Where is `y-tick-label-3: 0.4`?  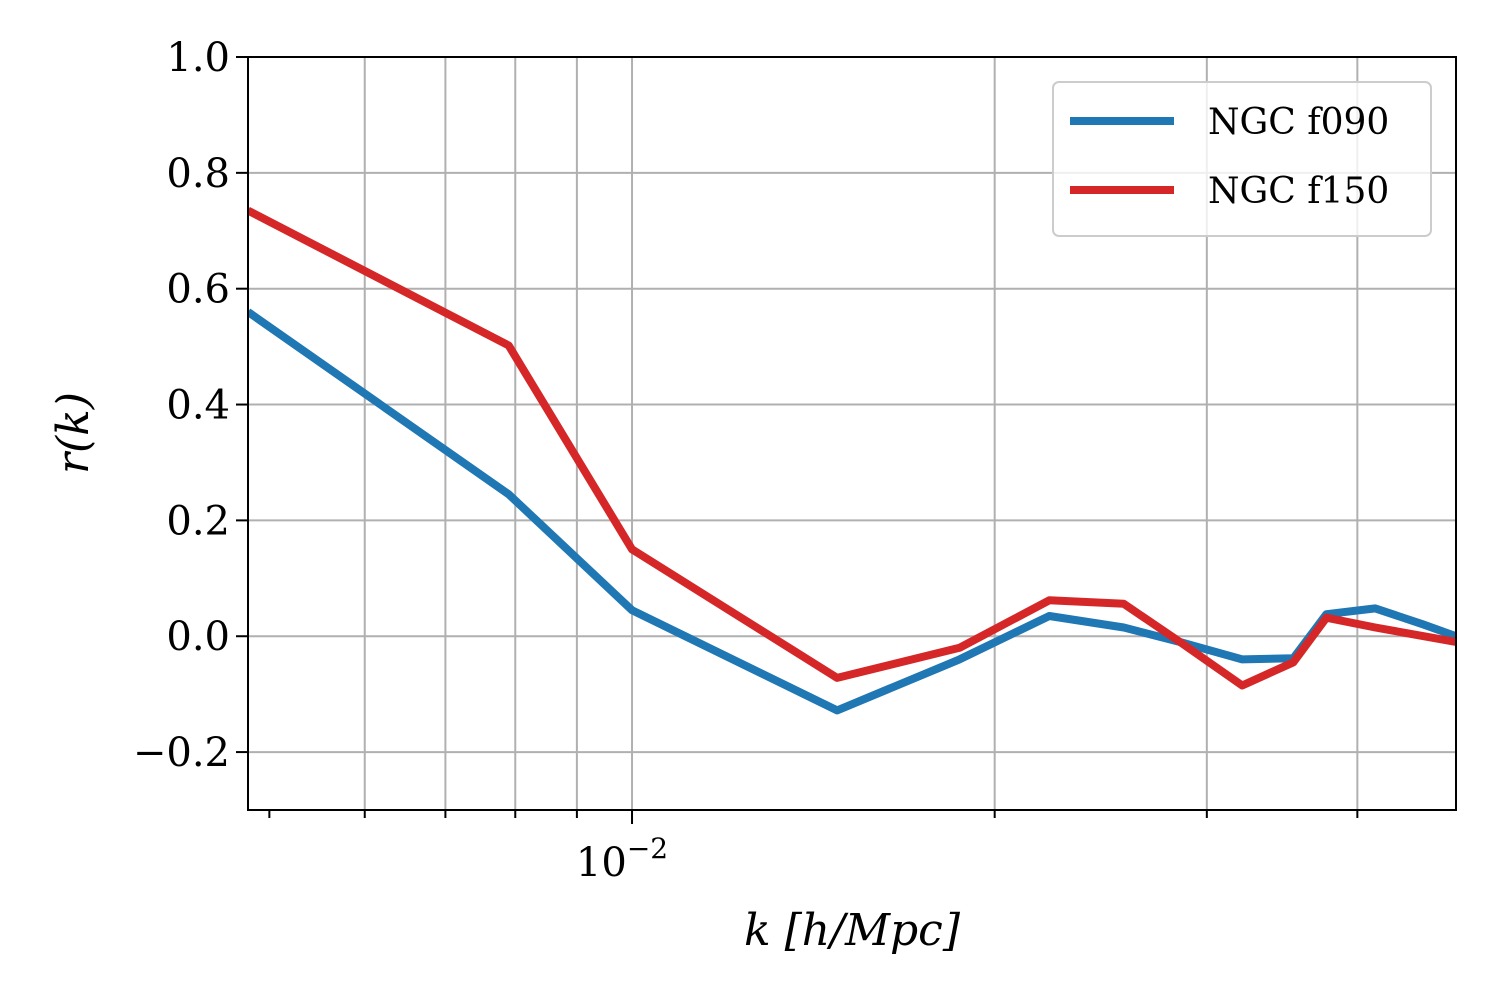 y-tick-label-3: 0.4 is located at coordinates (198, 406).